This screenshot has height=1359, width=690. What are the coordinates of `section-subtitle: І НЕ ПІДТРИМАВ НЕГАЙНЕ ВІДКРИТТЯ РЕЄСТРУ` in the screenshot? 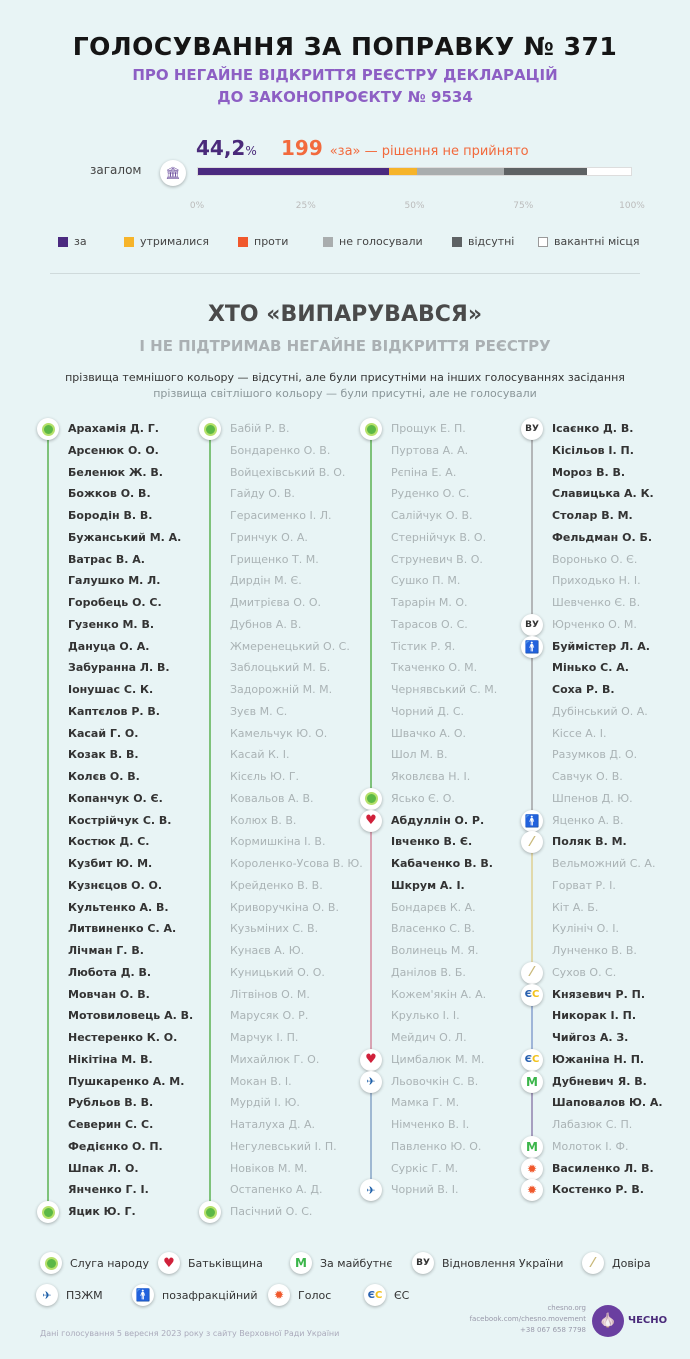 It's located at (345, 346).